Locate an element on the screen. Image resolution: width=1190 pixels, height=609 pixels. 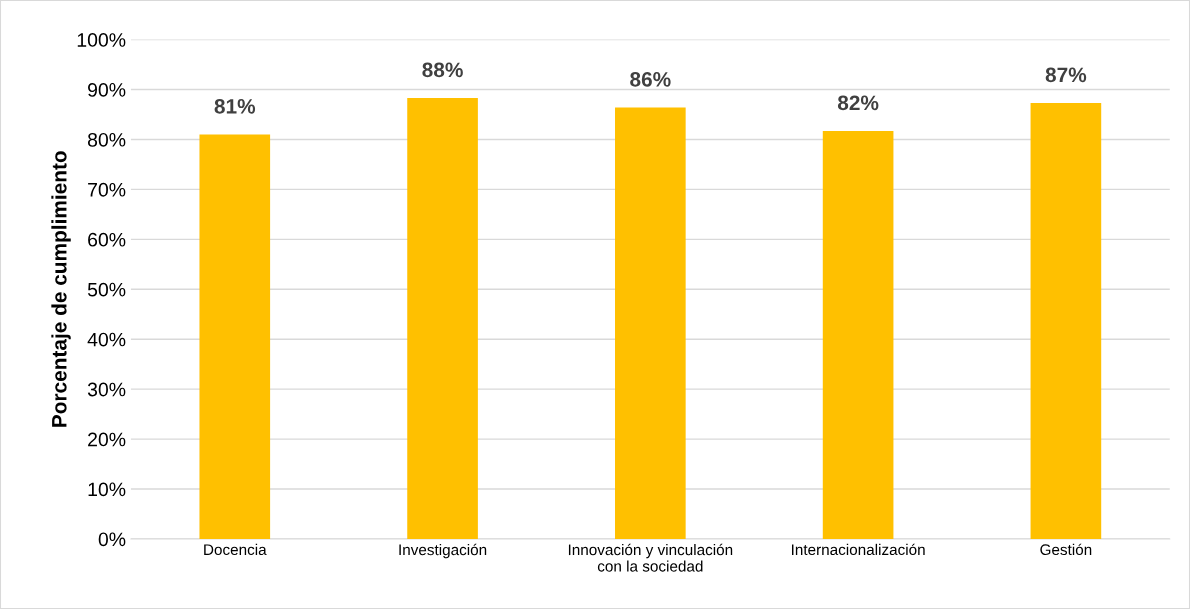
y-tick-label: 20% is located at coordinates (107, 439).